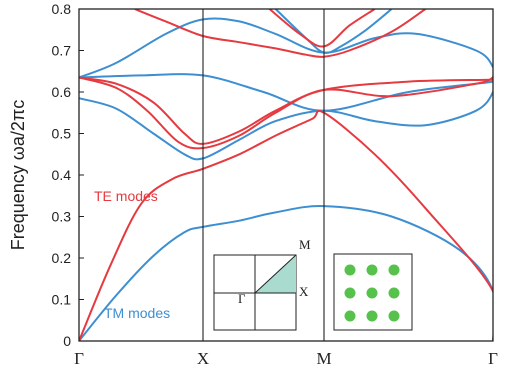 The image size is (507, 377). I want to click on y-tick-label: 0.2, so click(62, 258).